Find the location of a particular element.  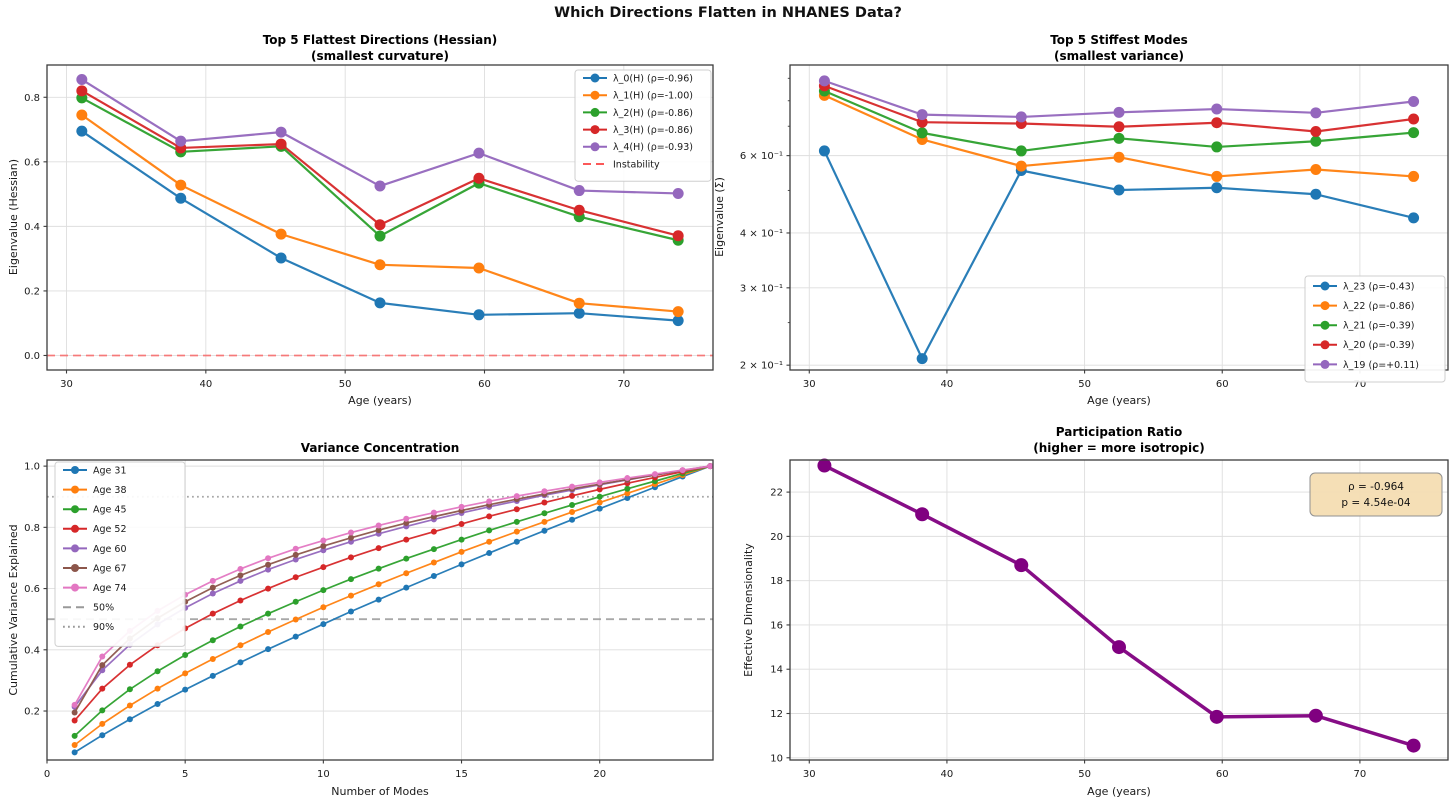

svg-text: (smallest variance) is located at coordinates (1119, 56).